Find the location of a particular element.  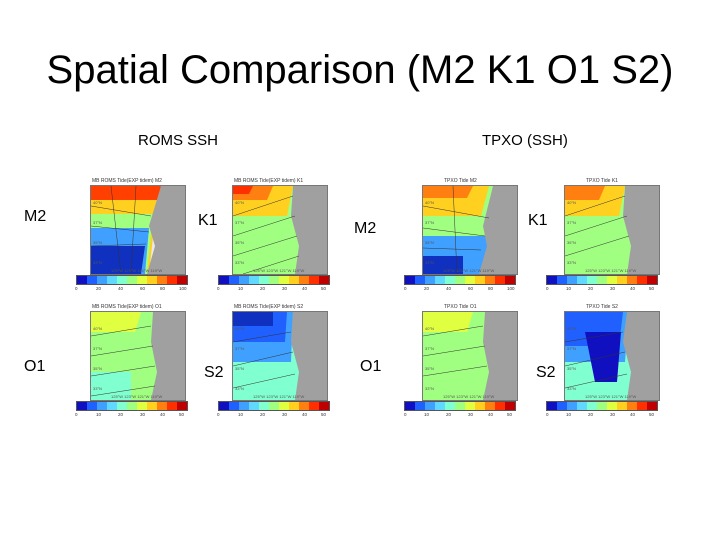

panel-title: TPXO Tide M2 is located at coordinates (460, 181).